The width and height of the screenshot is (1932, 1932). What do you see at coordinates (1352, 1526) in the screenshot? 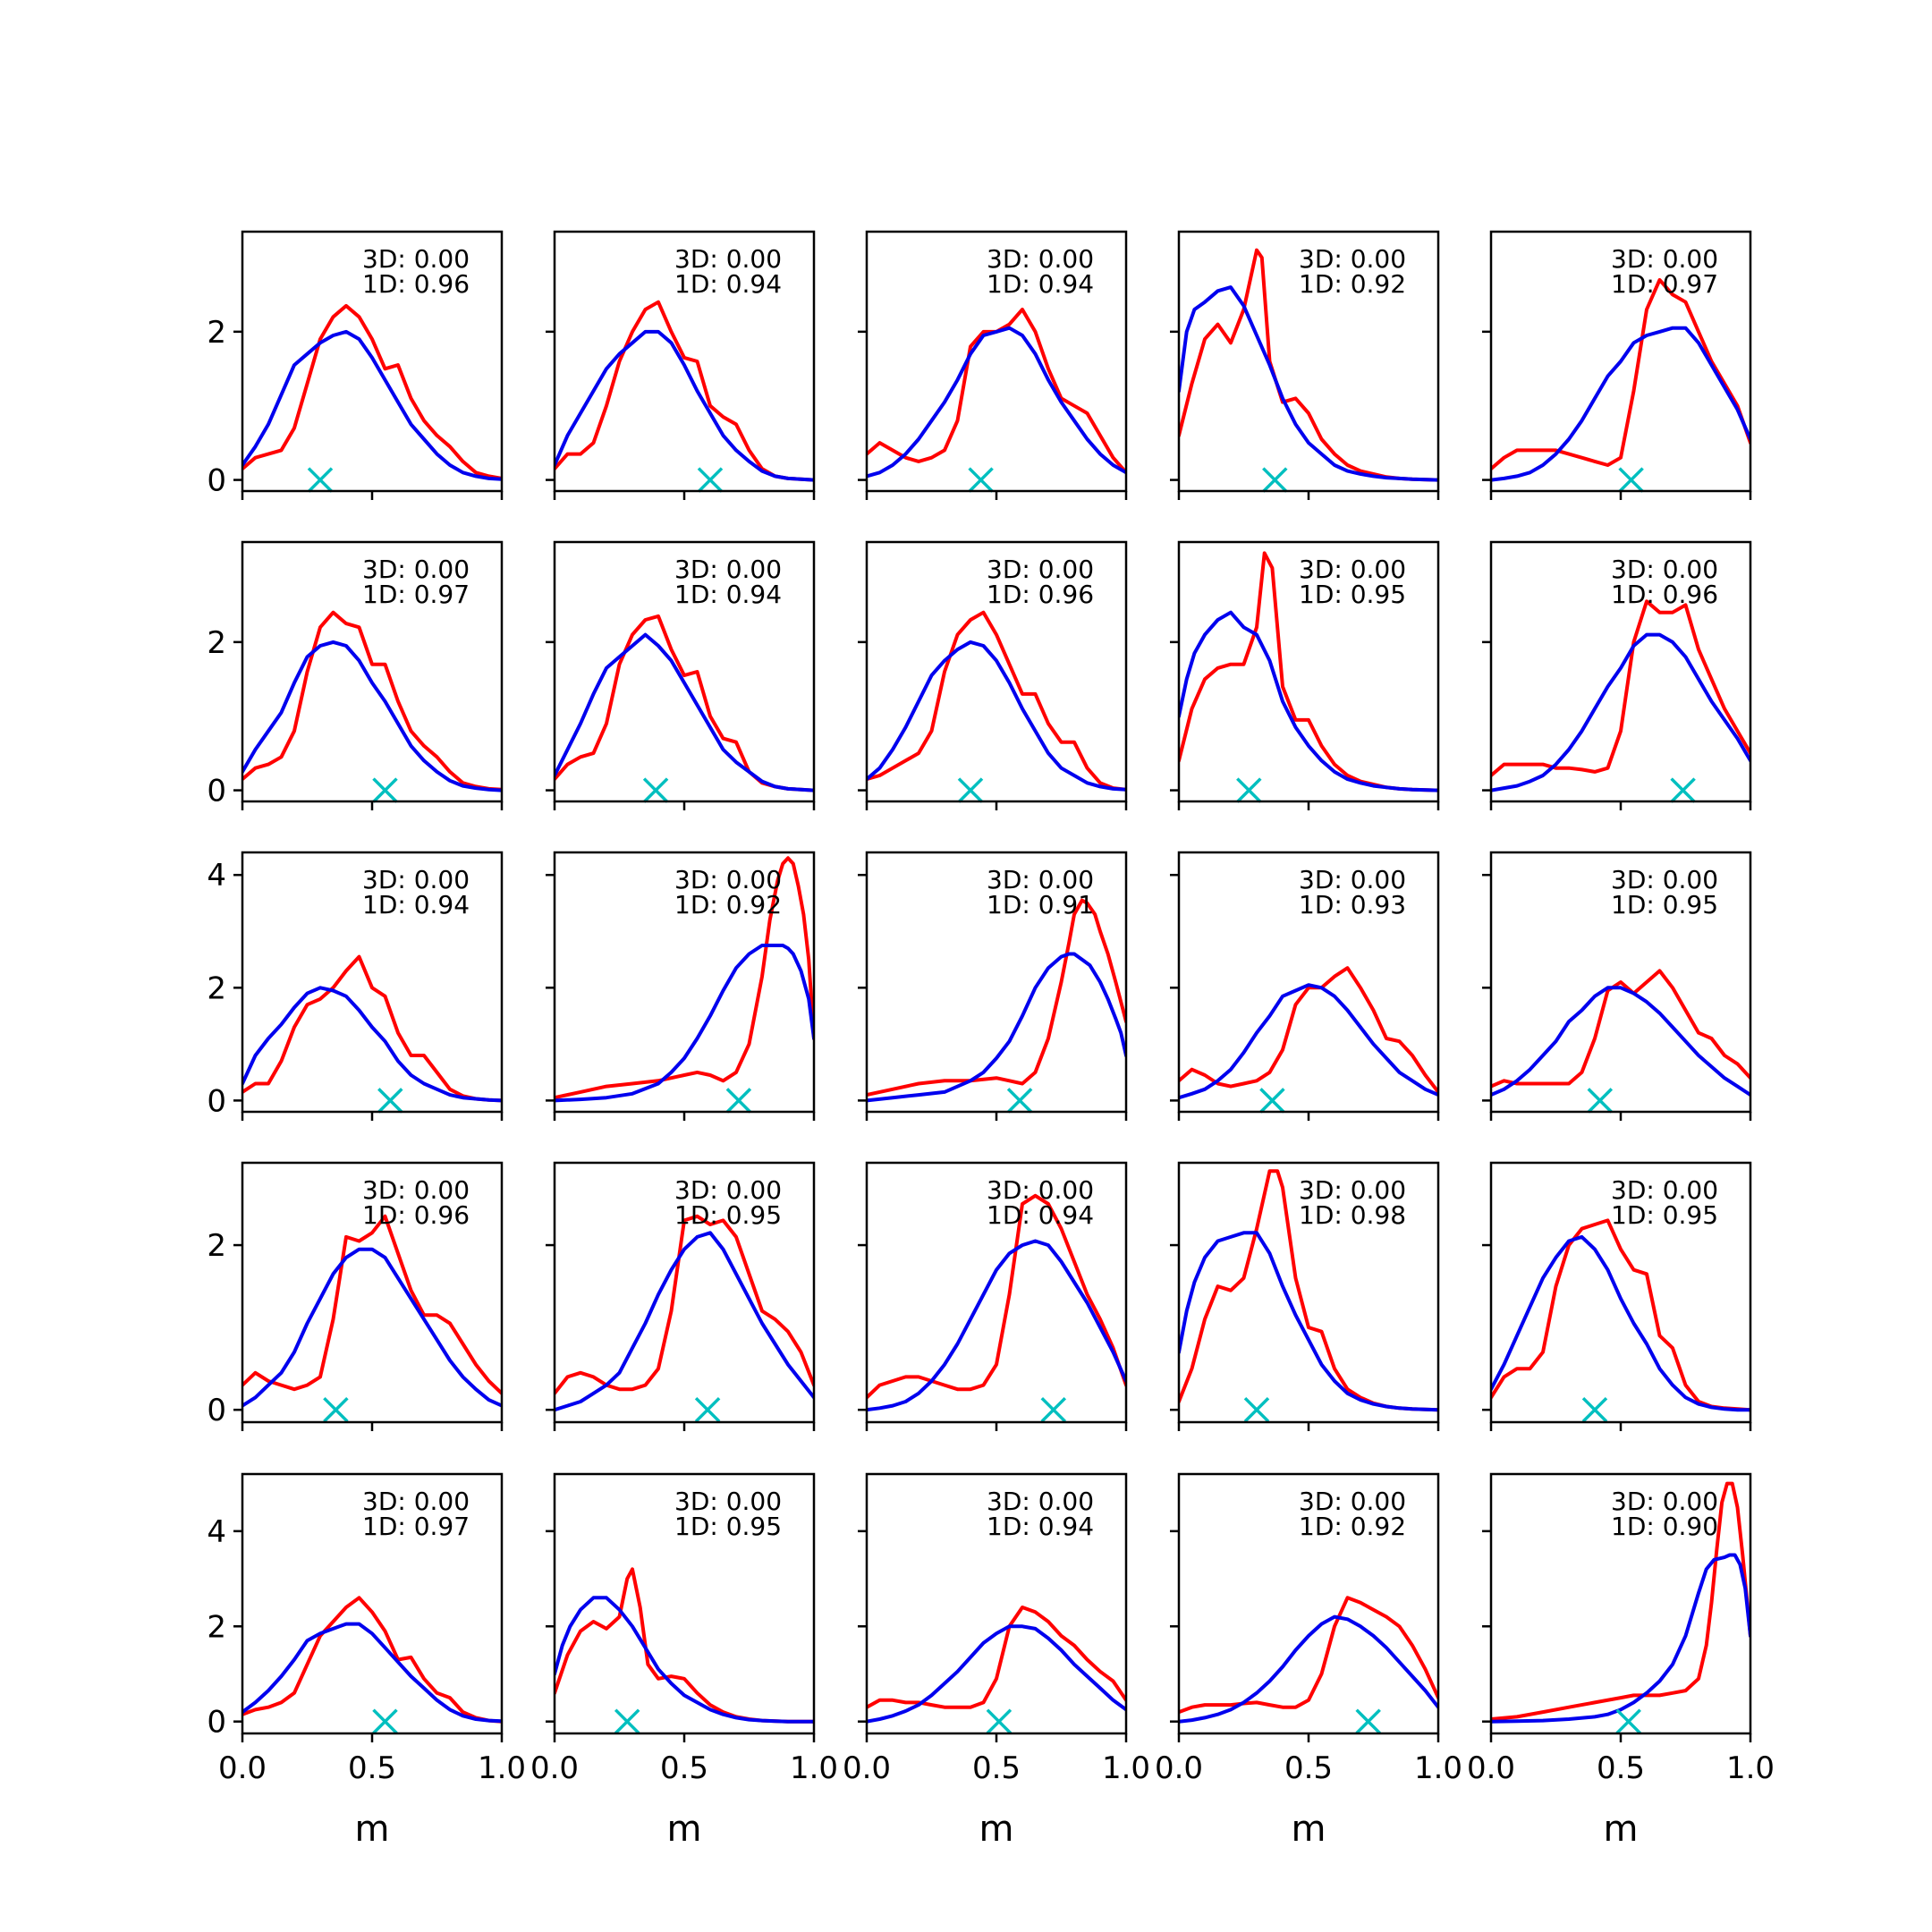
I see `annotation-1d: 1D: 0.92` at bounding box center [1352, 1526].